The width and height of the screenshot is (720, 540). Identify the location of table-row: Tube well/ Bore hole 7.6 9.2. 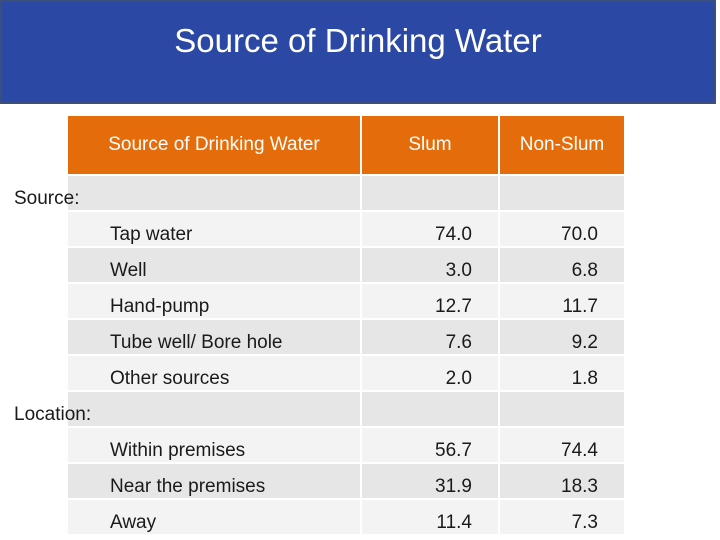
(346, 337).